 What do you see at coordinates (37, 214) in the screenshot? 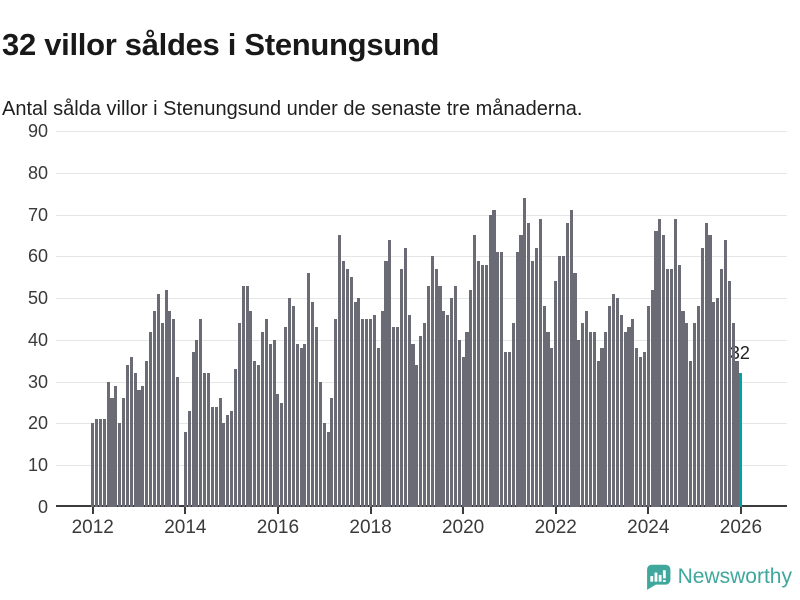
I see `y-tick-label: 70` at bounding box center [37, 214].